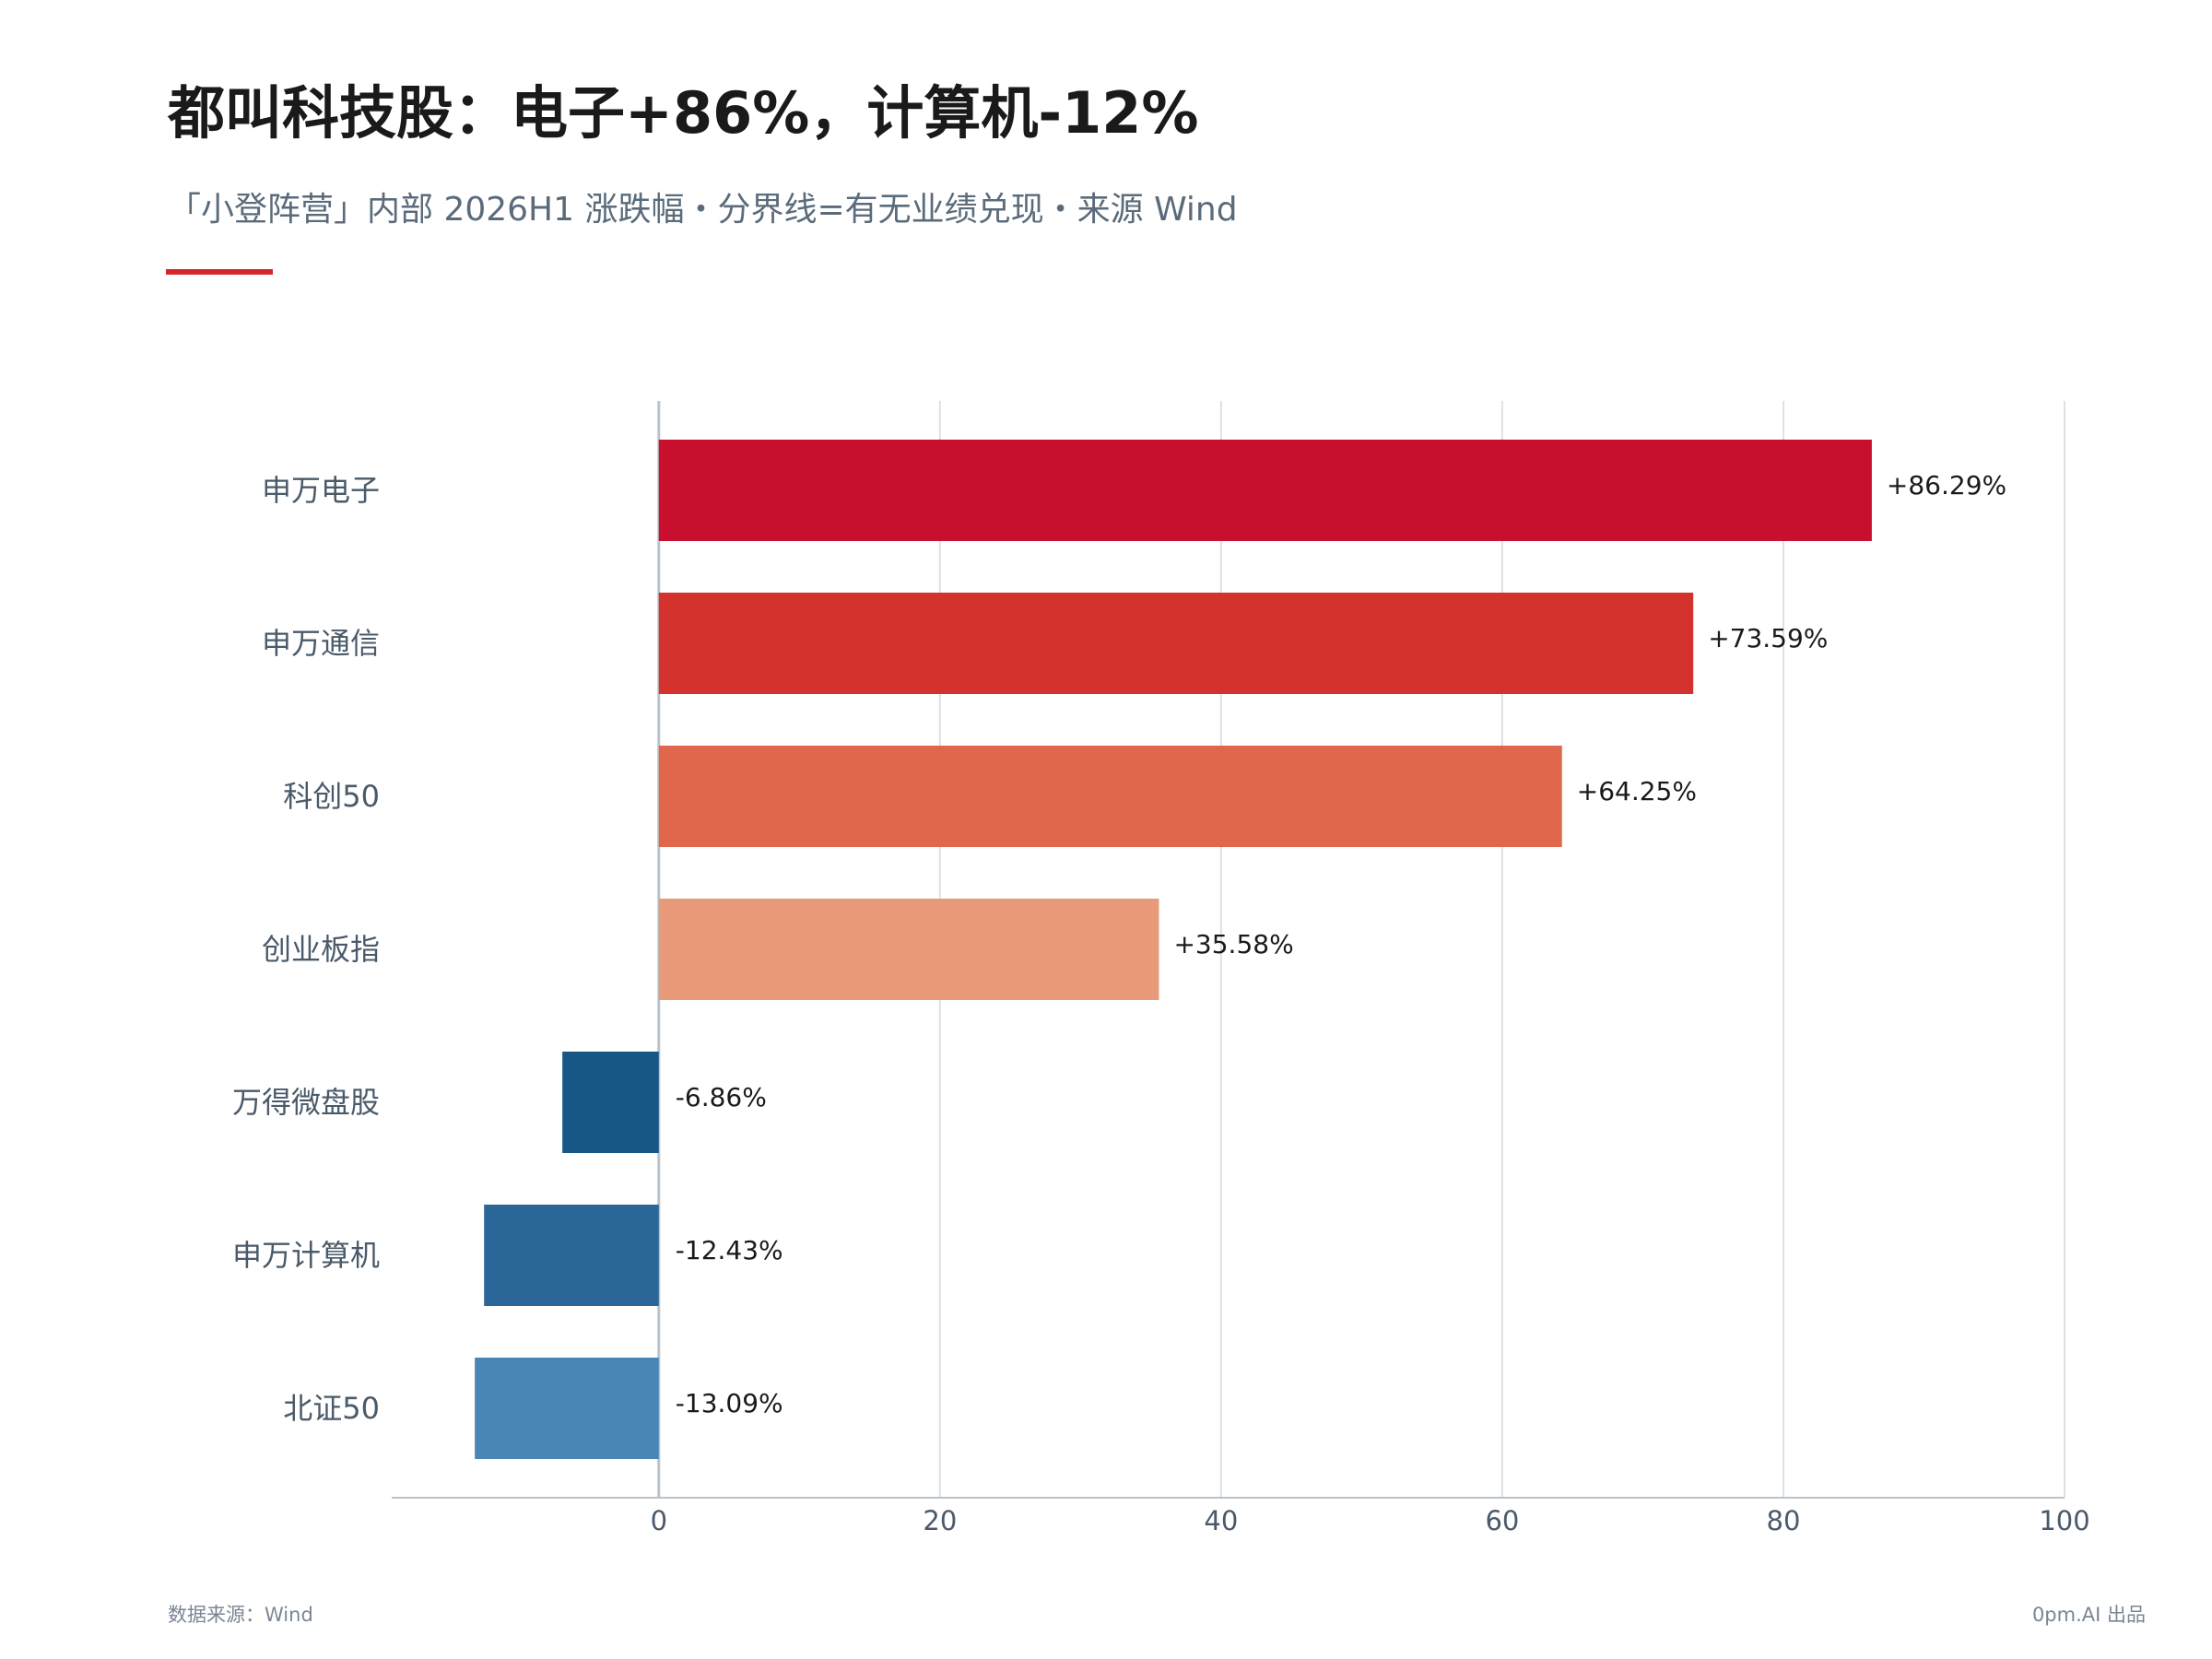 Image resolution: width=2212 pixels, height=1659 pixels. Describe the element at coordinates (940, 1520) in the screenshot. I see `x-tick-label: 20` at that location.